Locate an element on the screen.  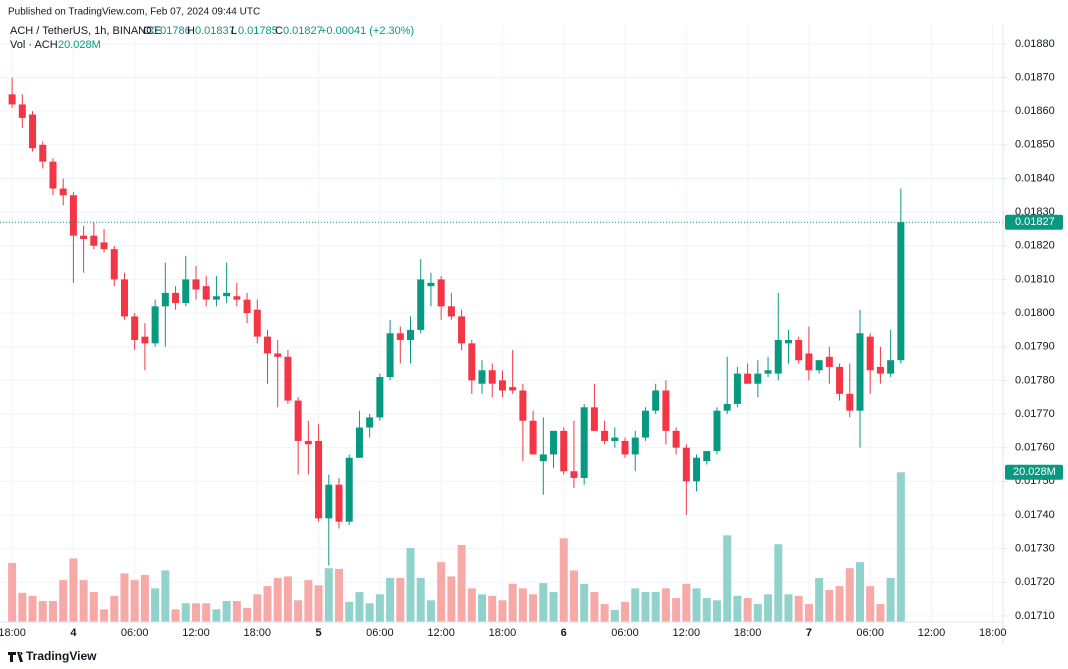
y-tick-label: 0.01850 is located at coordinates (1035, 145).